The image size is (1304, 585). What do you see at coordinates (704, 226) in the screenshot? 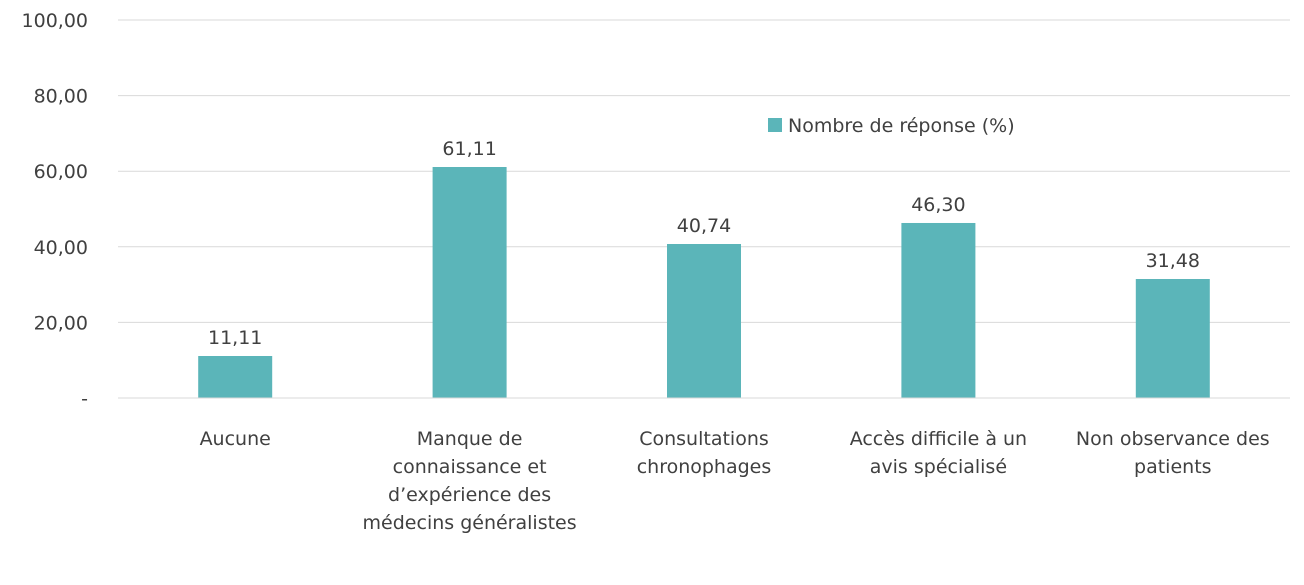
I see `data-label: 40,74` at bounding box center [704, 226].